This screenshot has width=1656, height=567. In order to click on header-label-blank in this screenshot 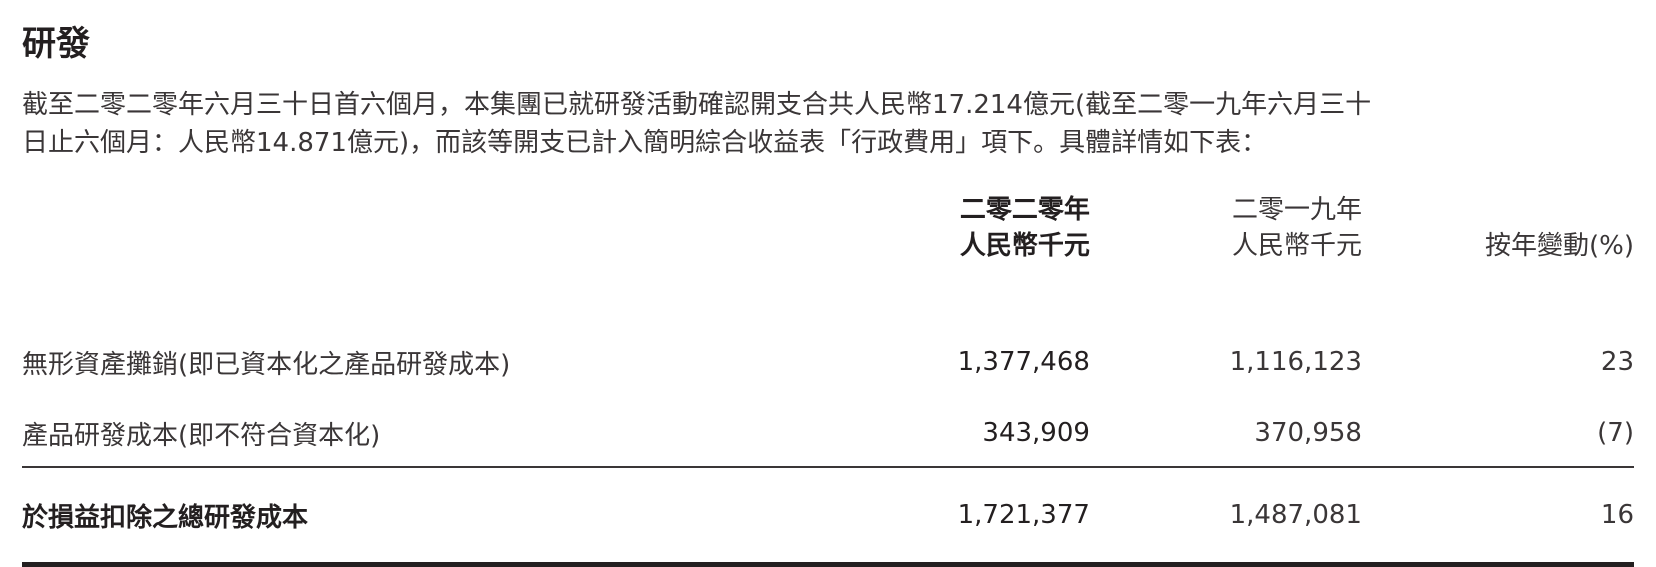, I will do `click(405, 258)`.